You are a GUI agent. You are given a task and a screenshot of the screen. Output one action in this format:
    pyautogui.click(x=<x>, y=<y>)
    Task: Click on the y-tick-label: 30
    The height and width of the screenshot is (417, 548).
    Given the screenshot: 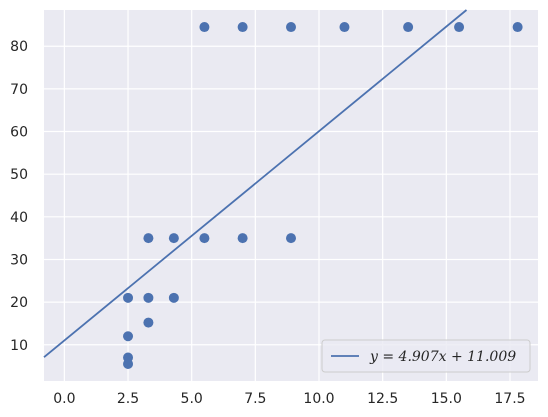 What is the action you would take?
    pyautogui.click(x=19, y=260)
    